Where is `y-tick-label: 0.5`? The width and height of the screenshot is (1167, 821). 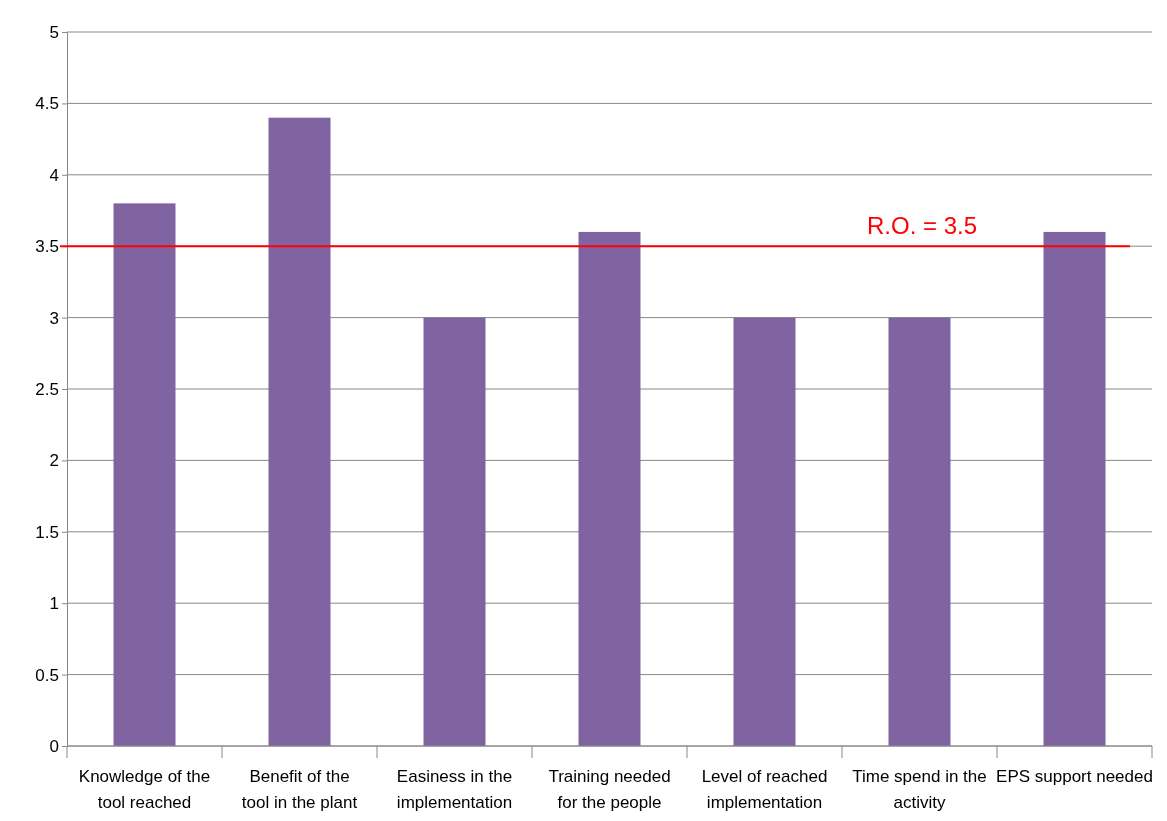
y-tick-label: 0.5 is located at coordinates (47, 675).